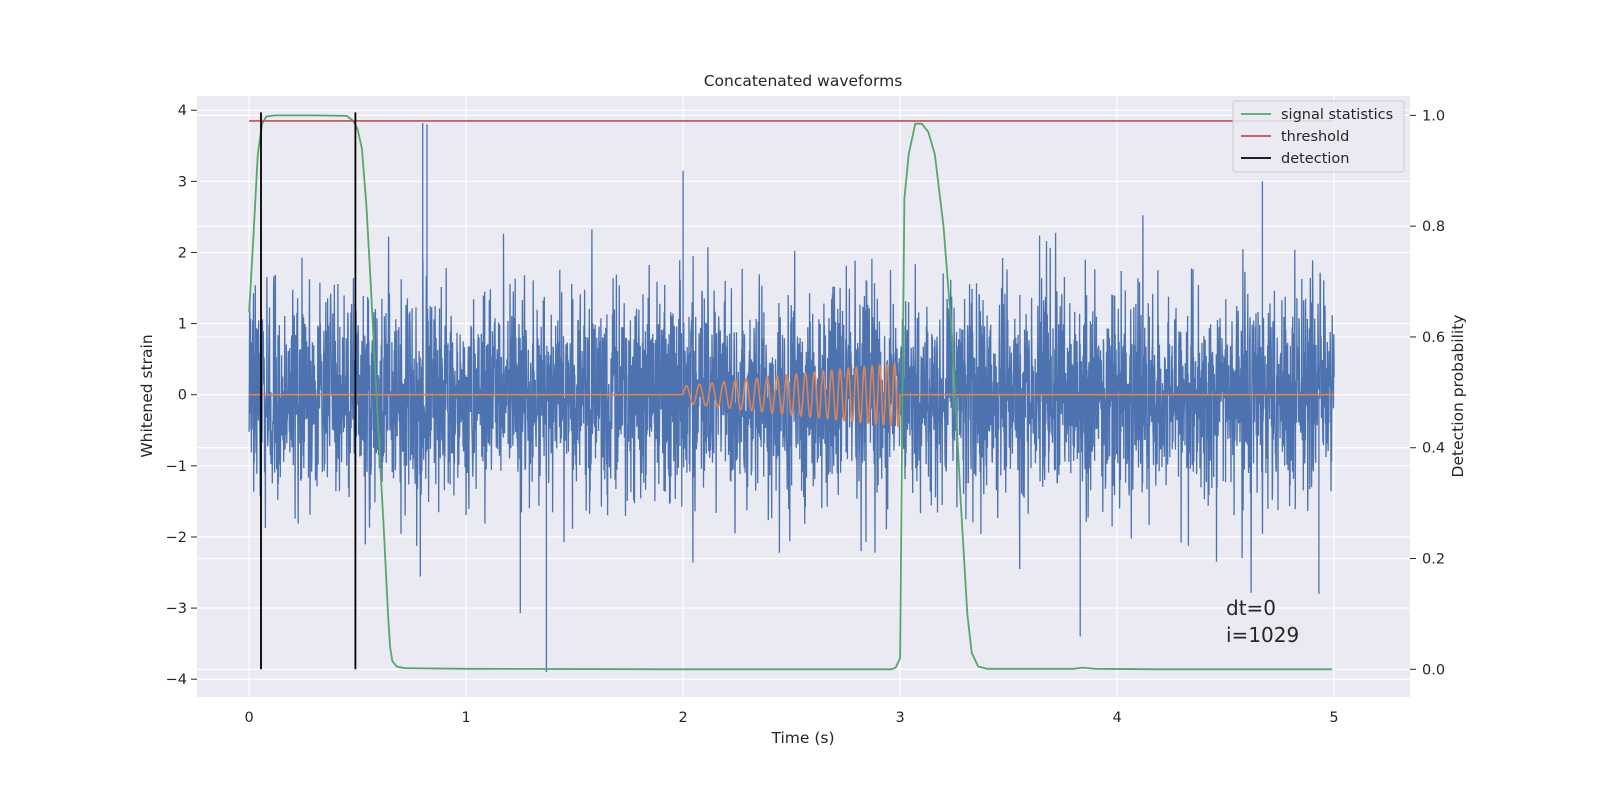  Describe the element at coordinates (1427, 393) in the screenshot. I see `y-axis-right-ticks: 0.0 0.2 0.4 0.6 0.8 1.0` at that location.